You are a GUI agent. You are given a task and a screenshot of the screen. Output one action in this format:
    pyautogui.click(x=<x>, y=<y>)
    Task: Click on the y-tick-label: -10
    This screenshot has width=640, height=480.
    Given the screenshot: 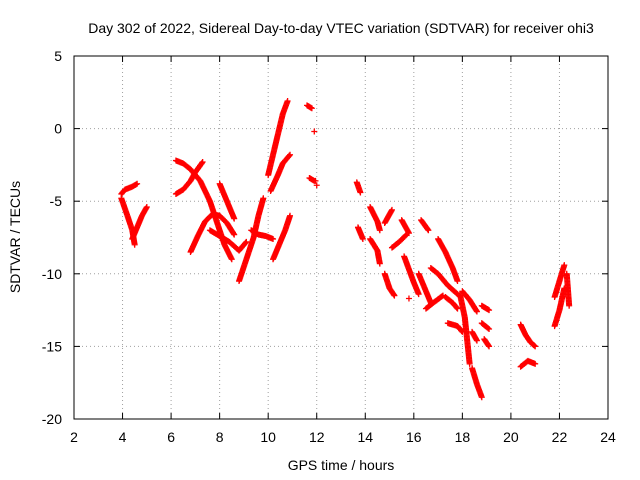 What is the action you would take?
    pyautogui.click(x=52, y=274)
    